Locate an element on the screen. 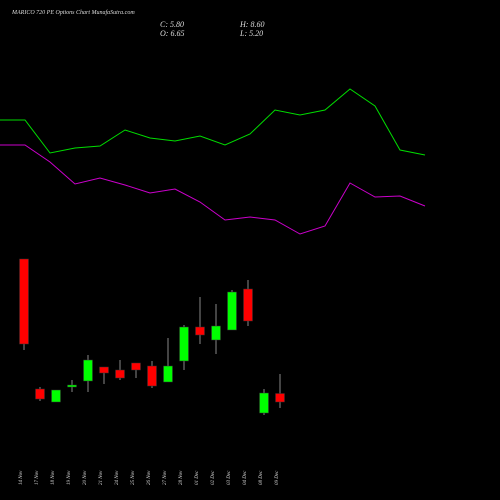 This screenshot has height=500, width=500. x-tick-label: 19 Nov is located at coordinates (69, 477).